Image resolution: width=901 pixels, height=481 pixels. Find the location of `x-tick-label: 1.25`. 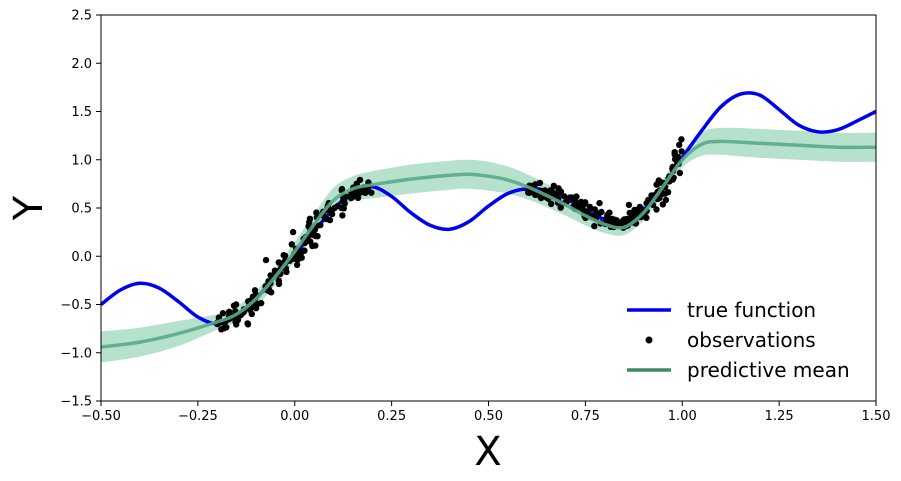

x-tick-label: 1.25 is located at coordinates (779, 416).